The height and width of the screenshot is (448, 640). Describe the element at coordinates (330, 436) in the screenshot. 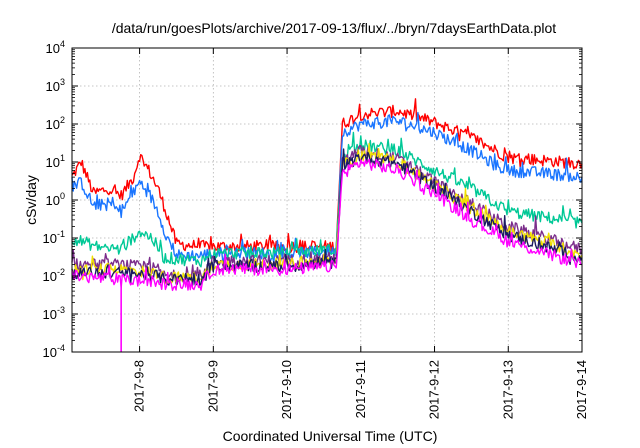

I see `x-axis-title: Coordinated Universal Time (UTC)` at that location.